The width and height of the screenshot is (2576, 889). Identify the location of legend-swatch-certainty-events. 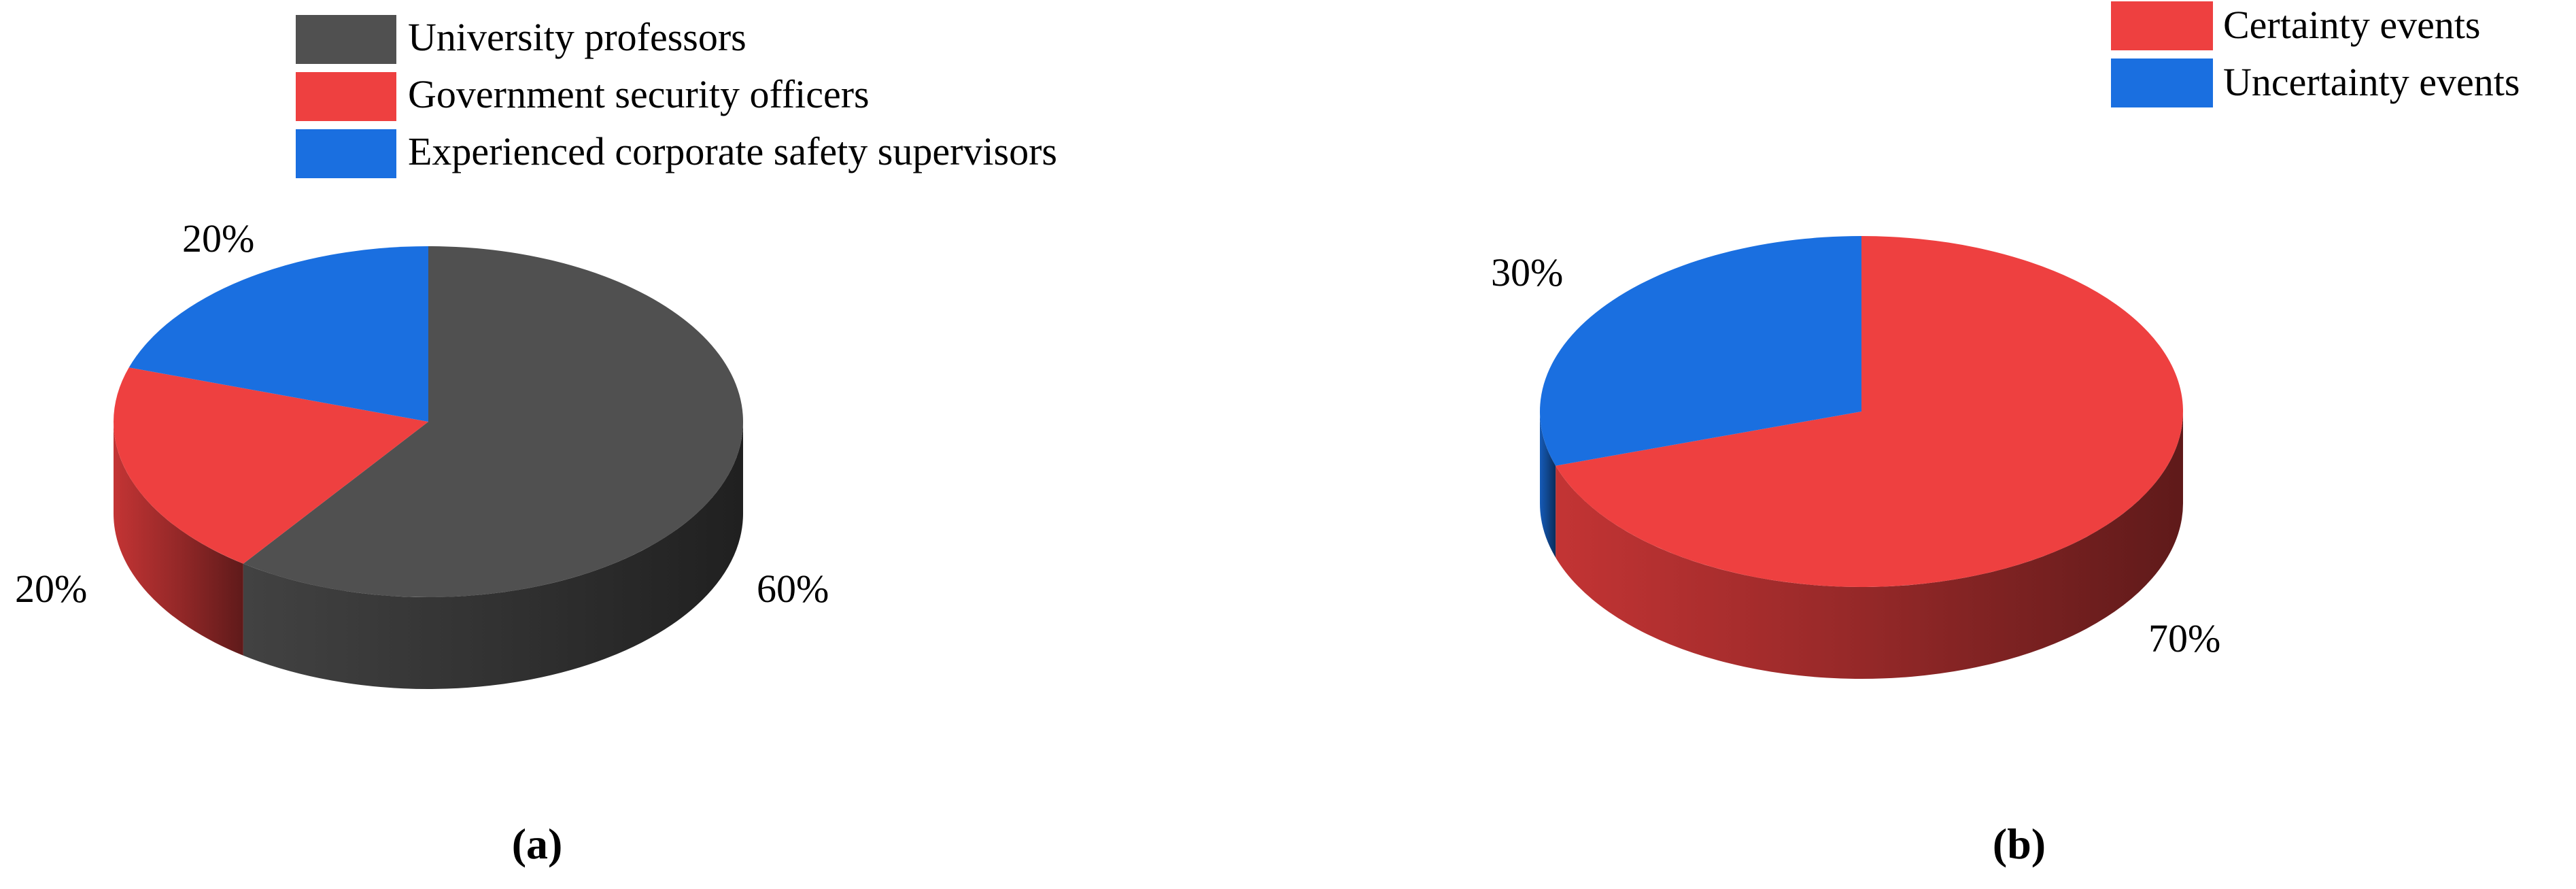
(2162, 25).